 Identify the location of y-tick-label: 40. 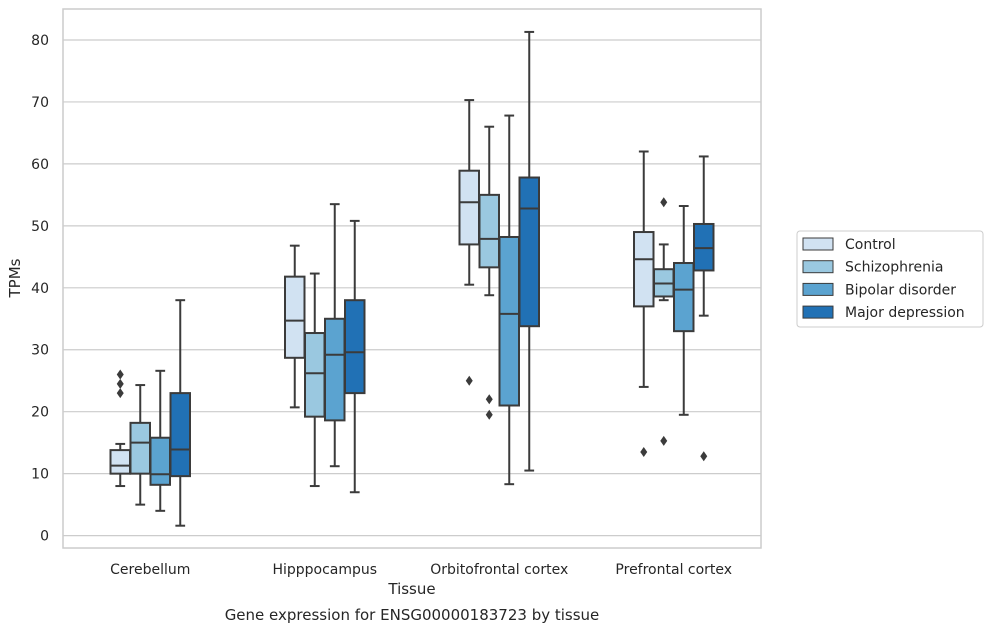
(40, 289).